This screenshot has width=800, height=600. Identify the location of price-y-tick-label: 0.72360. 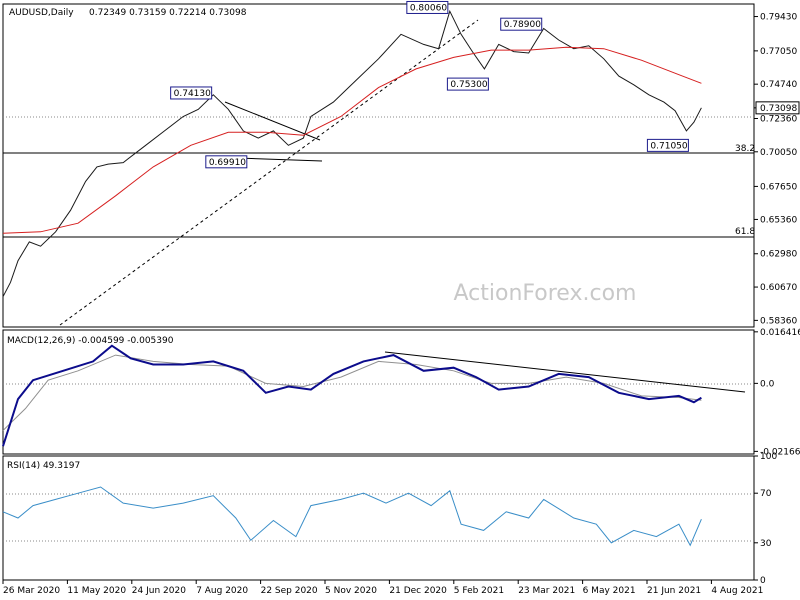
(778, 119).